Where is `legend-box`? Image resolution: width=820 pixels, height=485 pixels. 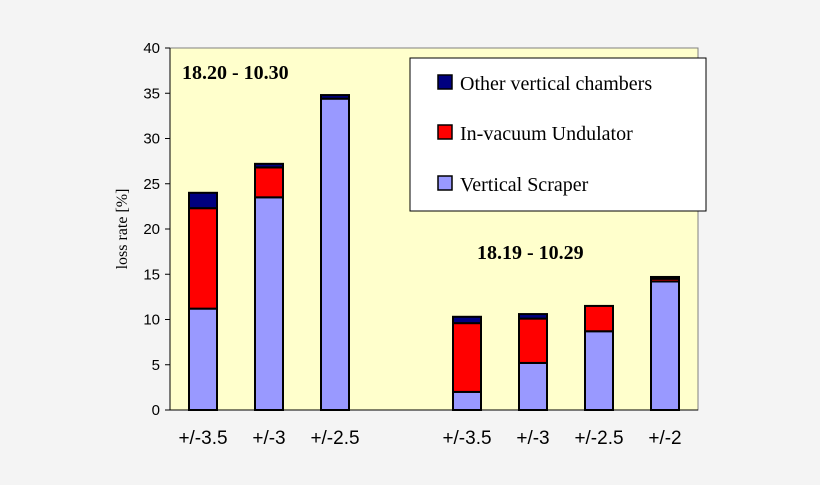 legend-box is located at coordinates (558, 134).